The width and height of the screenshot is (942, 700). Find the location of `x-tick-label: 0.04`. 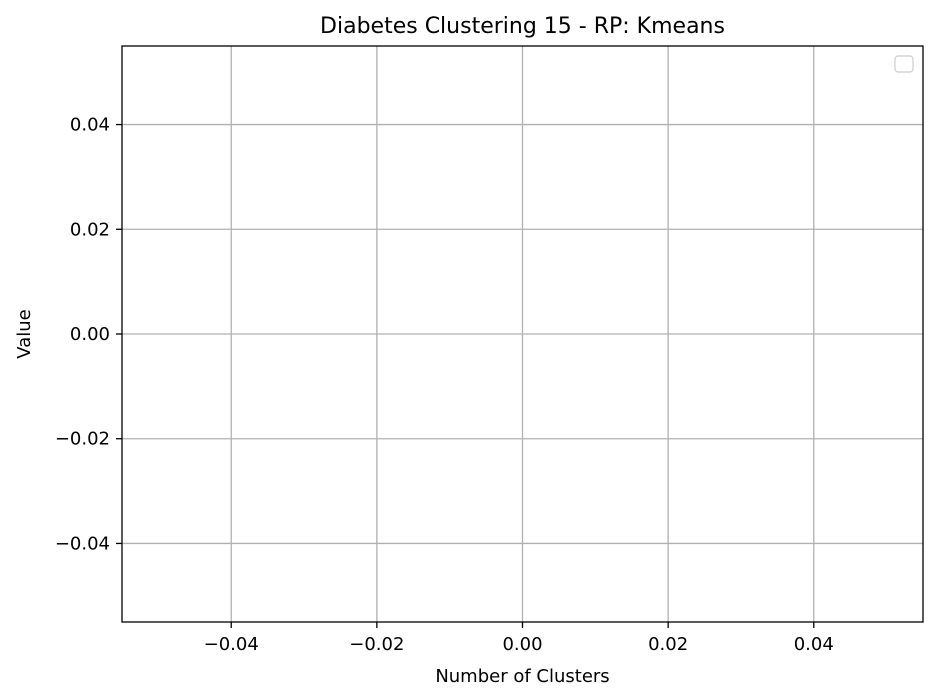

x-tick-label: 0.04 is located at coordinates (814, 644).